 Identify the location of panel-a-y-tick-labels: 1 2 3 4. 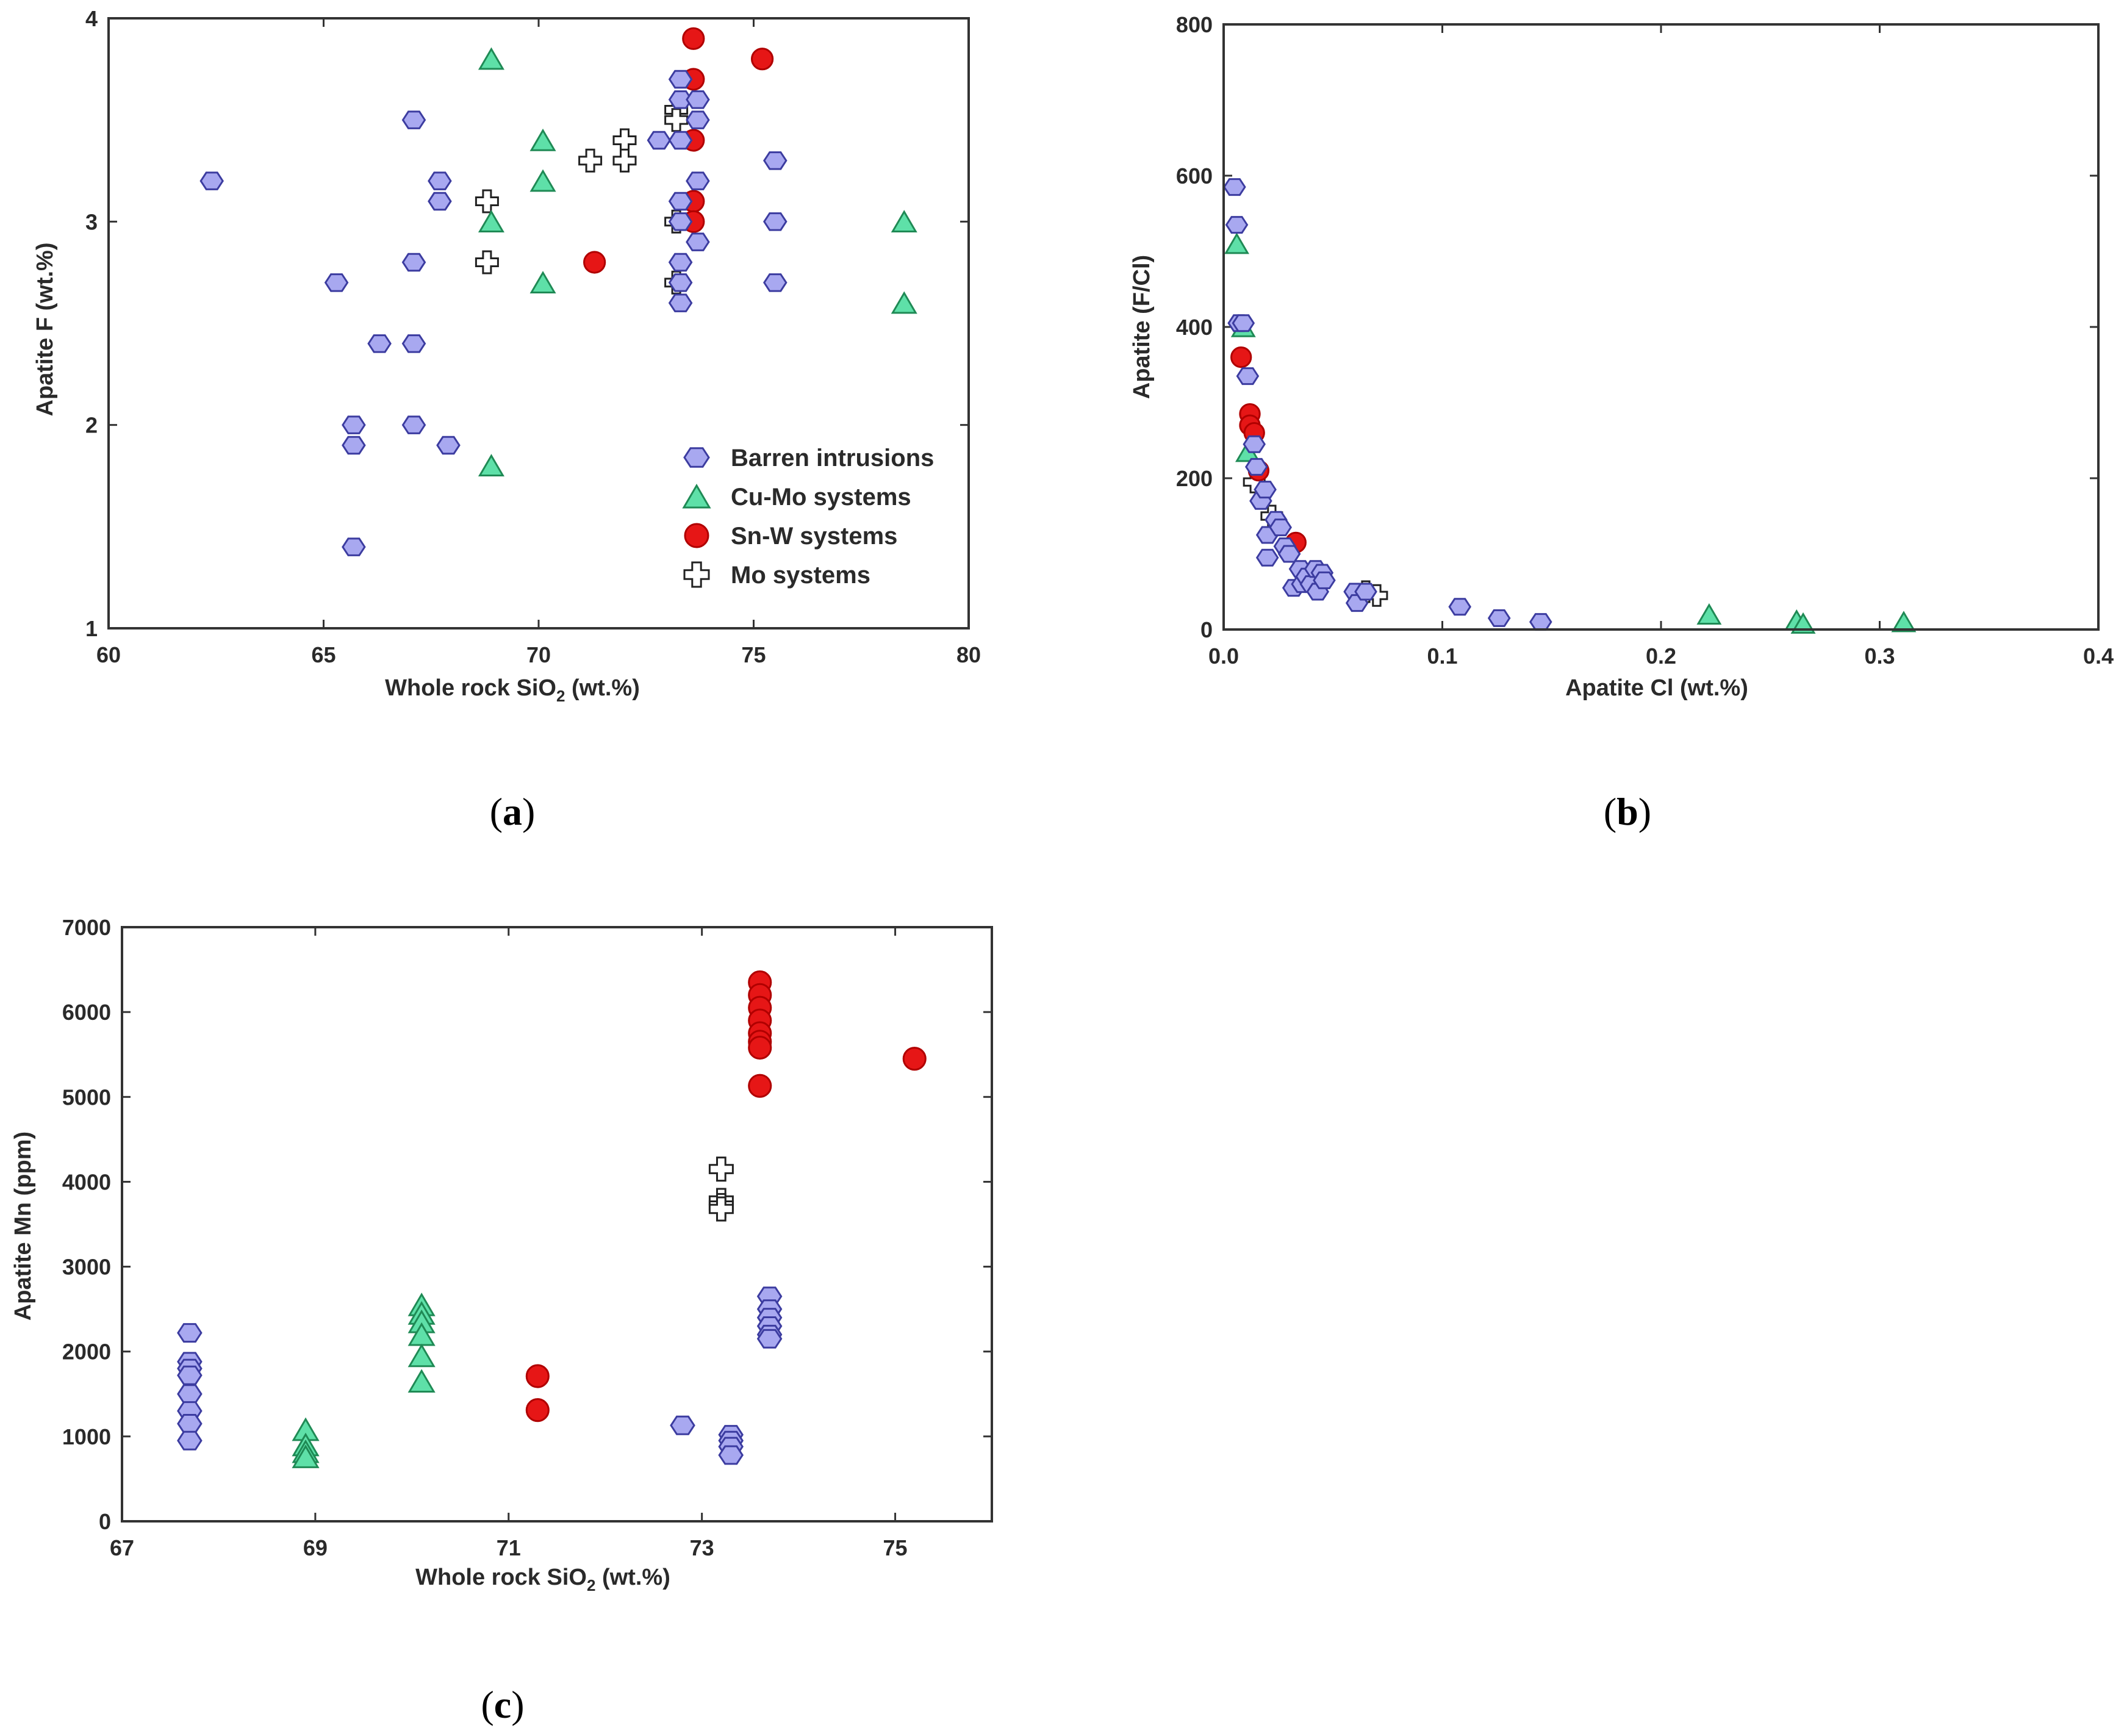
(91, 323).